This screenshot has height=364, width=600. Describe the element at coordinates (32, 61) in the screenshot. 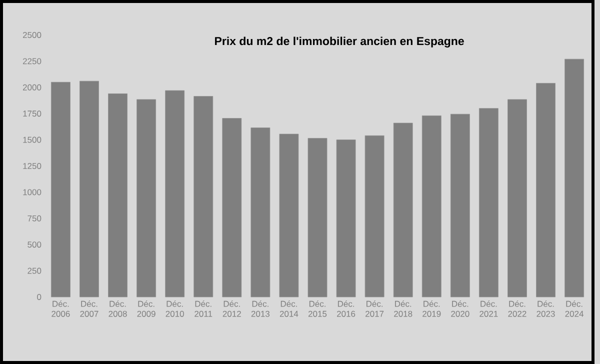

I see `y-tick-label: 2250` at that location.